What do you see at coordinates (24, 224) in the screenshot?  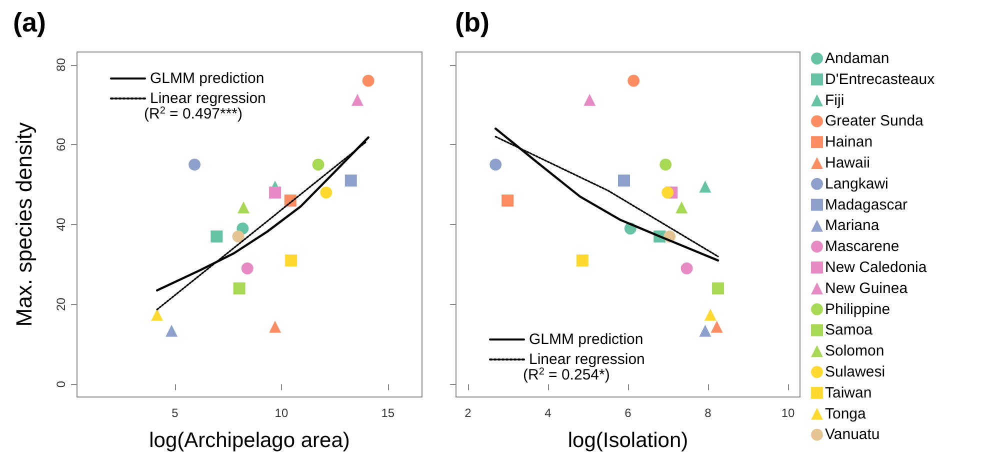 I see `y-axis-title: Max. species density` at bounding box center [24, 224].